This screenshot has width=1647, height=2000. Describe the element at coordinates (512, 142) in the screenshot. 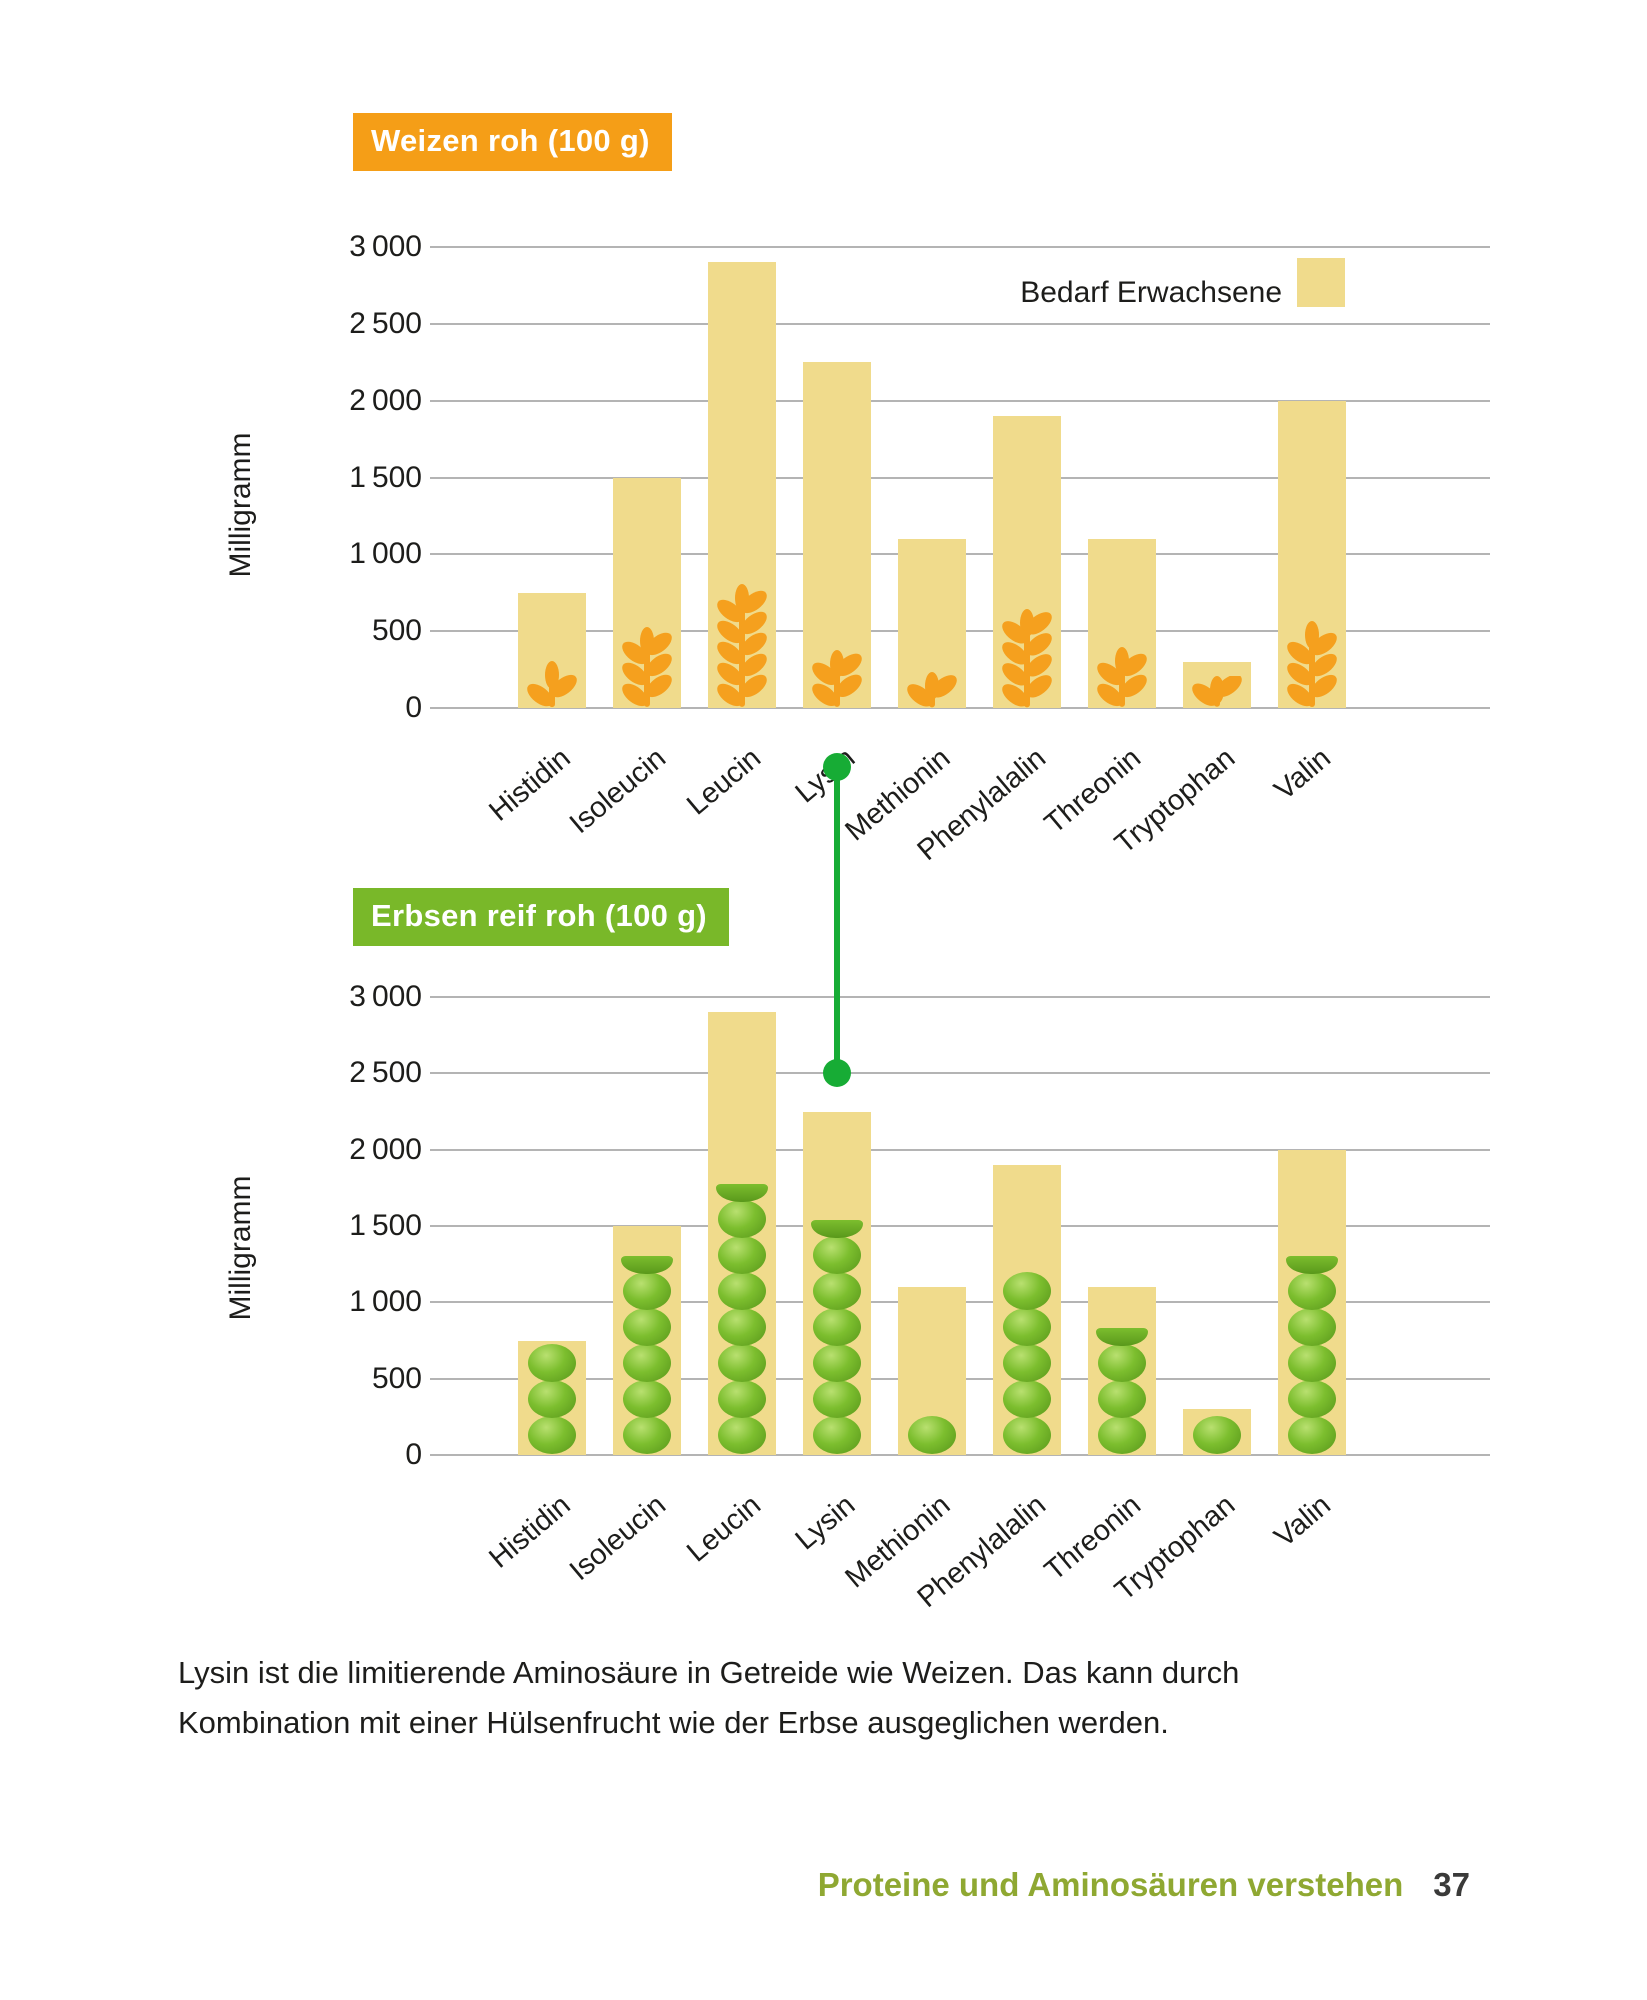

I see `wheat-chart-title: Weizen roh (100 g)` at that location.